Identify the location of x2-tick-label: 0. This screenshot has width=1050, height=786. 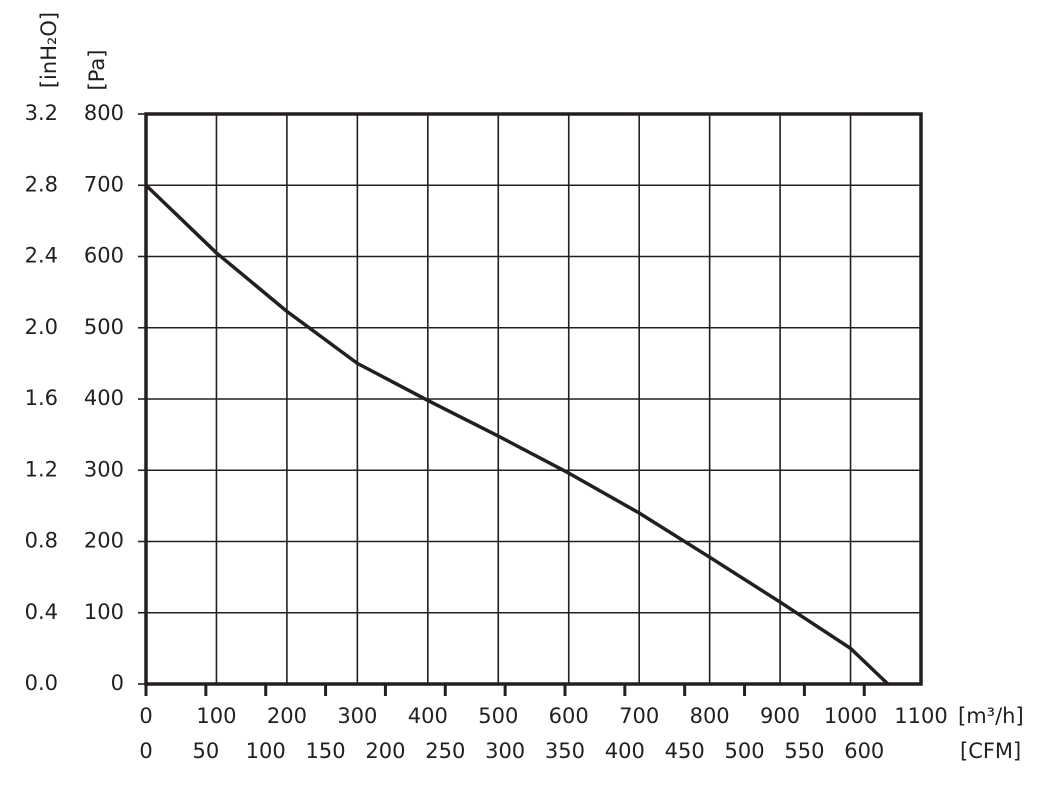
(145, 751).